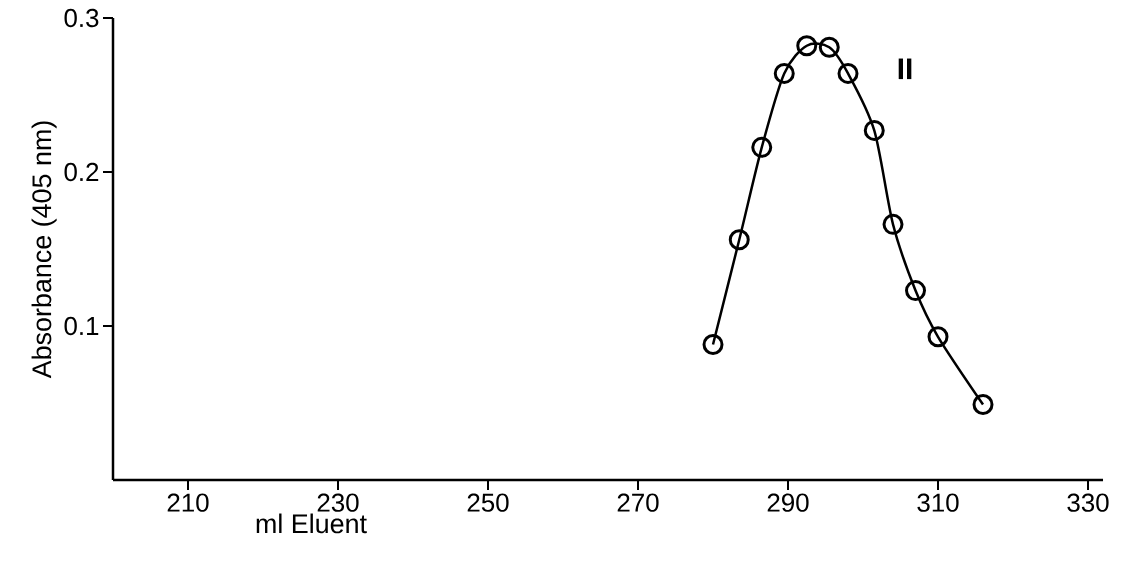  I want to click on y-tick-label: 0.3, so click(81, 18).